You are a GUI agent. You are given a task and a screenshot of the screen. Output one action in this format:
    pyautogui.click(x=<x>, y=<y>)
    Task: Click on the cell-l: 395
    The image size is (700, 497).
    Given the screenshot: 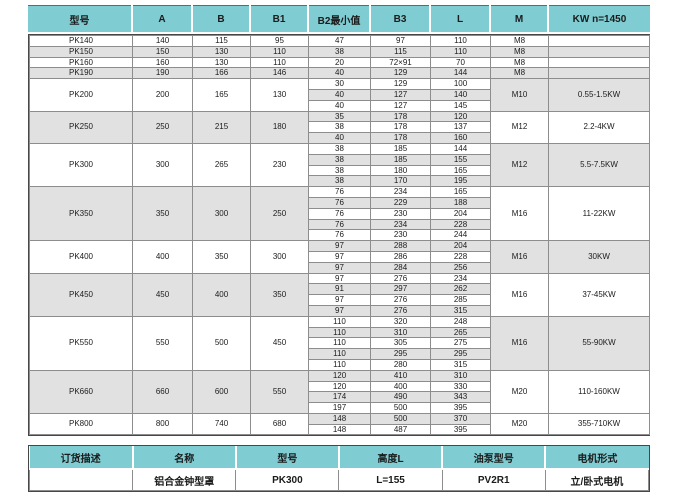 What is the action you would take?
    pyautogui.click(x=460, y=408)
    